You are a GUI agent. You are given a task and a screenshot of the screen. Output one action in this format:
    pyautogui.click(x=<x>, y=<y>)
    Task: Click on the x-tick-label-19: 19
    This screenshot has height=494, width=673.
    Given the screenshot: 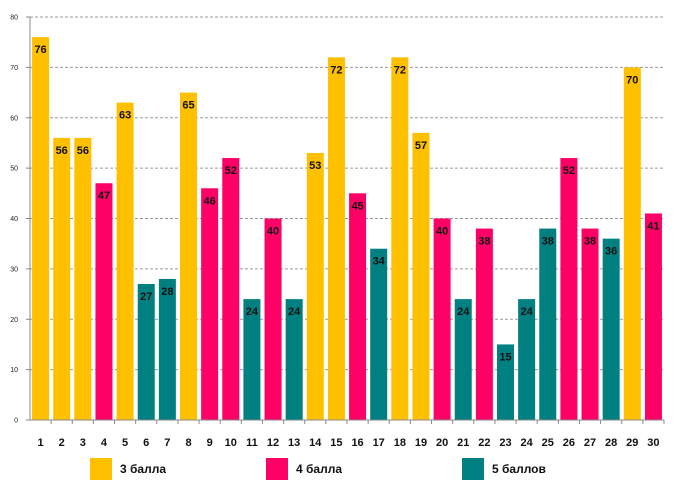 What is the action you would take?
    pyautogui.click(x=421, y=443)
    